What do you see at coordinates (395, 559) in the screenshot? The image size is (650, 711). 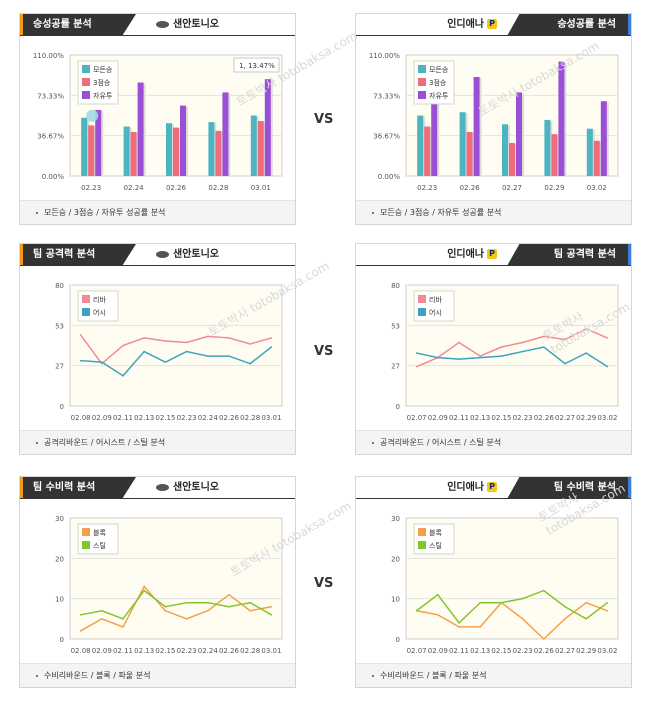 I see `y-tick-label: 20` at bounding box center [395, 559].